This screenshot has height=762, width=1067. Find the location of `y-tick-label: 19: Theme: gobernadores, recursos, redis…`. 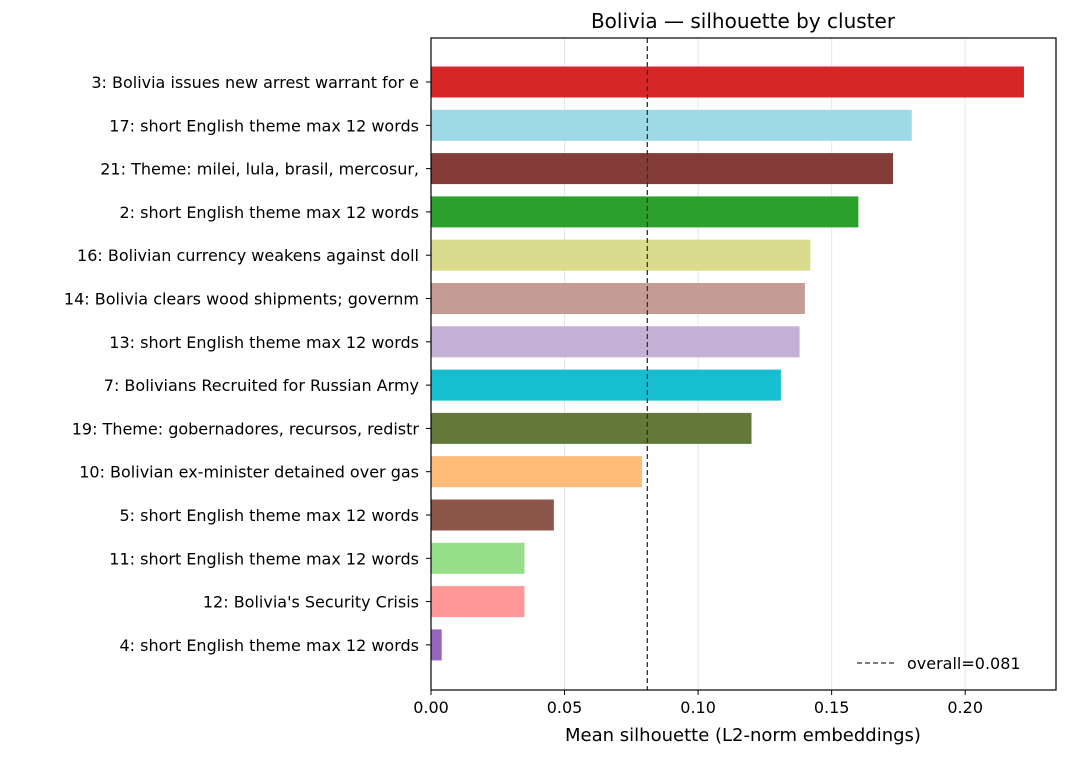

y-tick-label: 19: Theme: gobernadores, recursos, redis… is located at coordinates (246, 428).